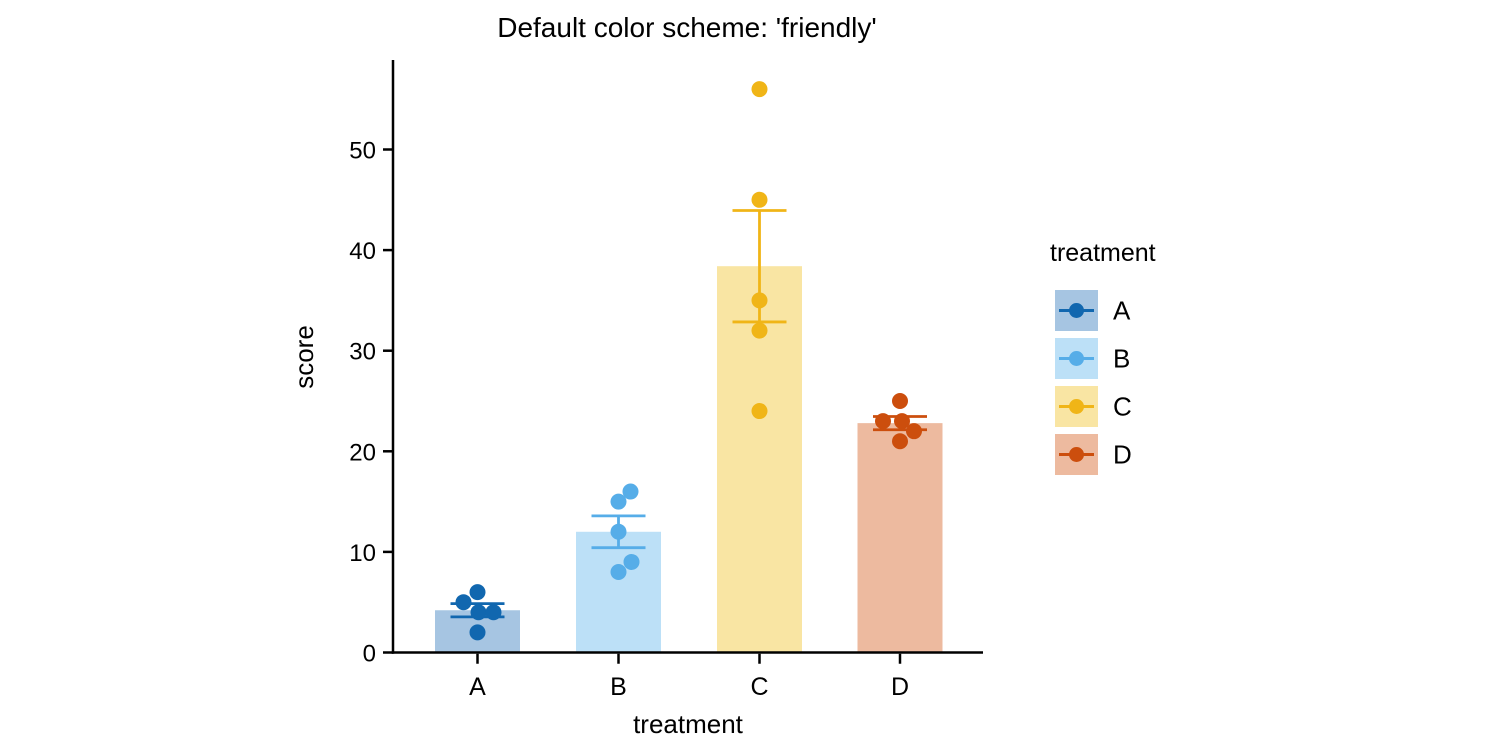 The height and width of the screenshot is (750, 1500). Describe the element at coordinates (618, 592) in the screenshot. I see `bar-B` at that location.